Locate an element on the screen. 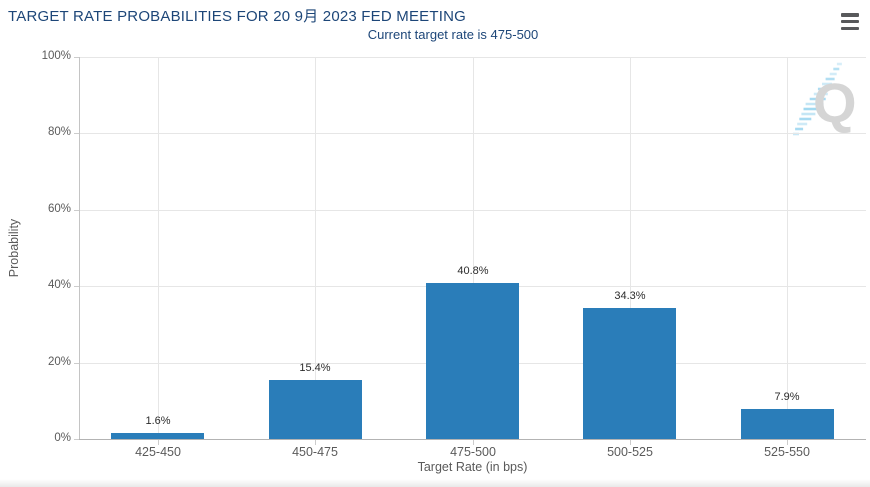  quikstrike-logo-watermark: Q is located at coordinates (825, 99).